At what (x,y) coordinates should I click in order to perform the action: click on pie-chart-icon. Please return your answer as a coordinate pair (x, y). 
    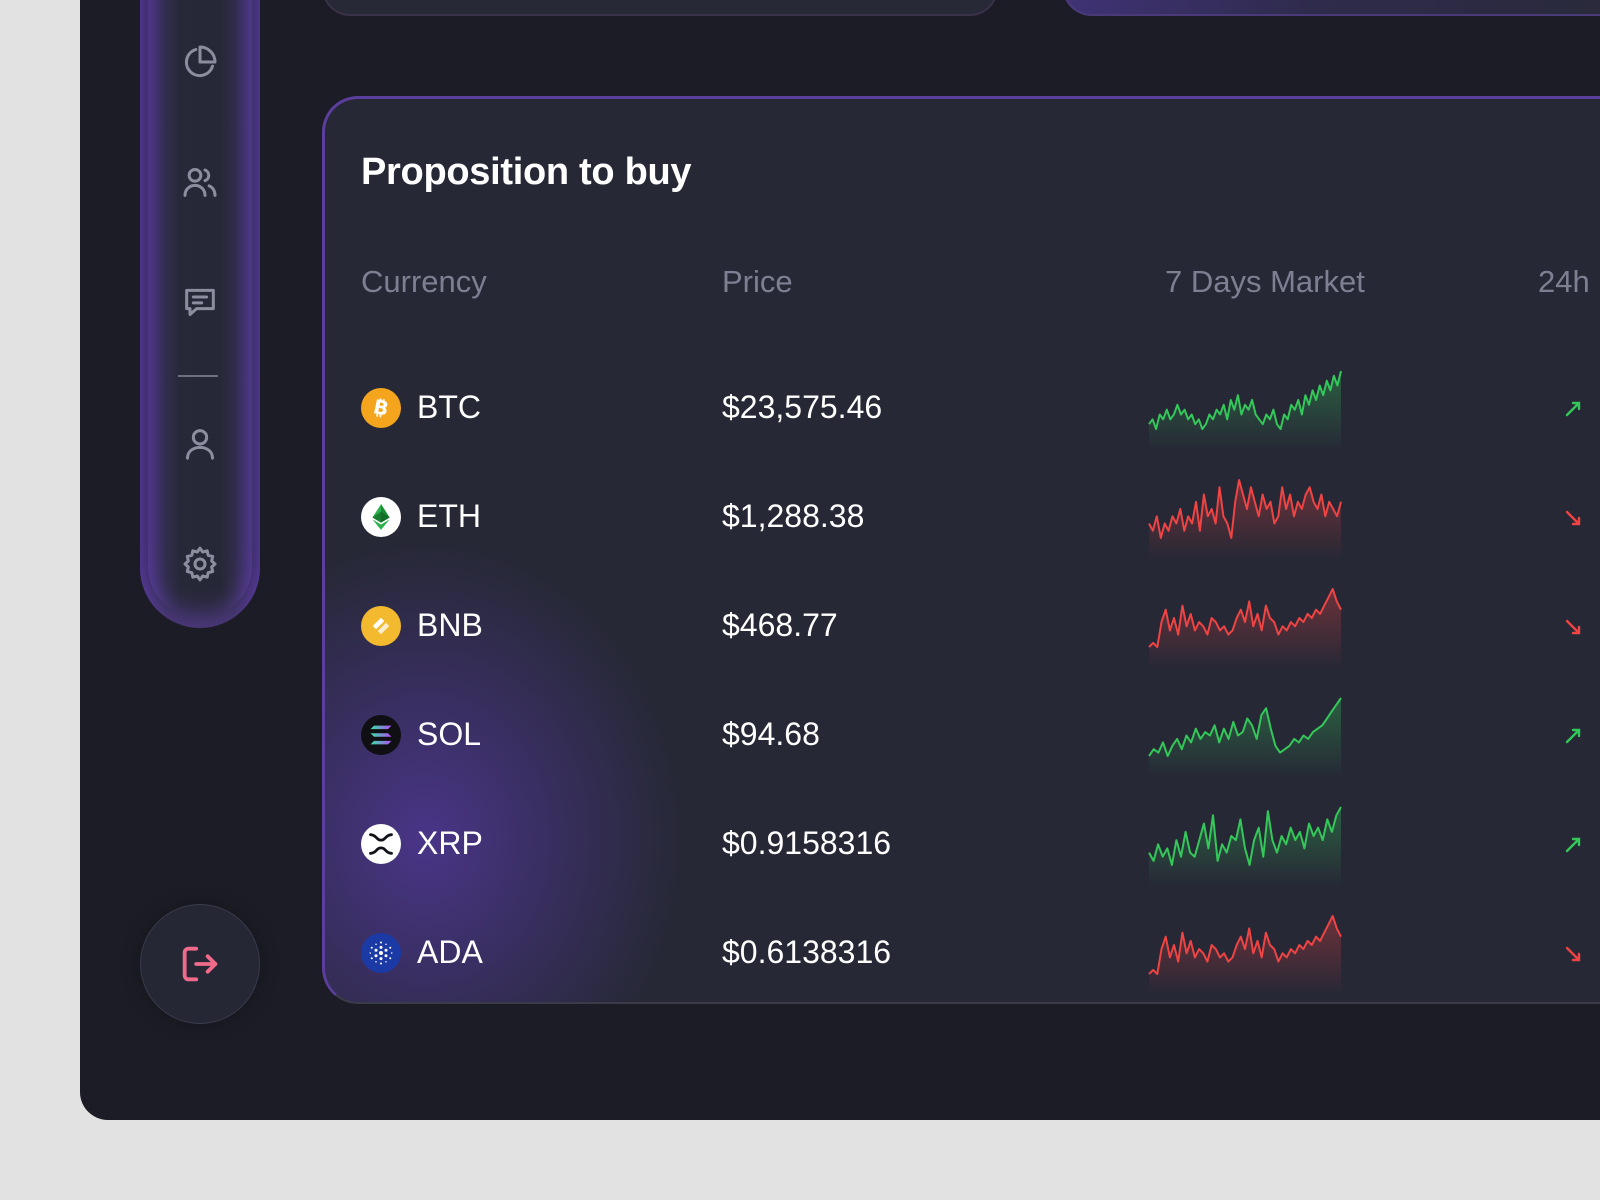
    Looking at the image, I should click on (200, 61).